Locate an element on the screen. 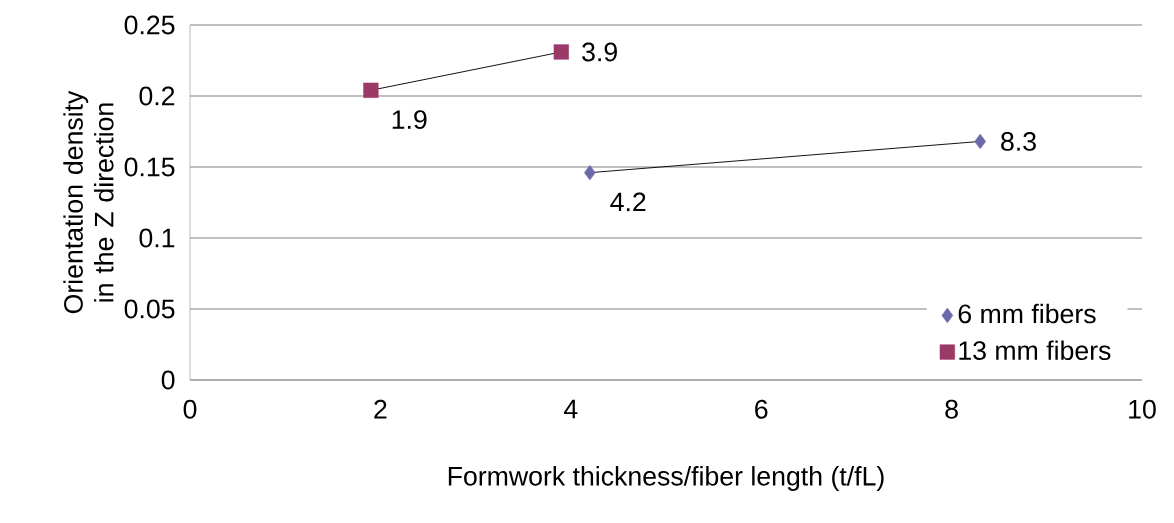 This screenshot has width=1174, height=523. y-tick-label: 0.1 is located at coordinates (157, 238).